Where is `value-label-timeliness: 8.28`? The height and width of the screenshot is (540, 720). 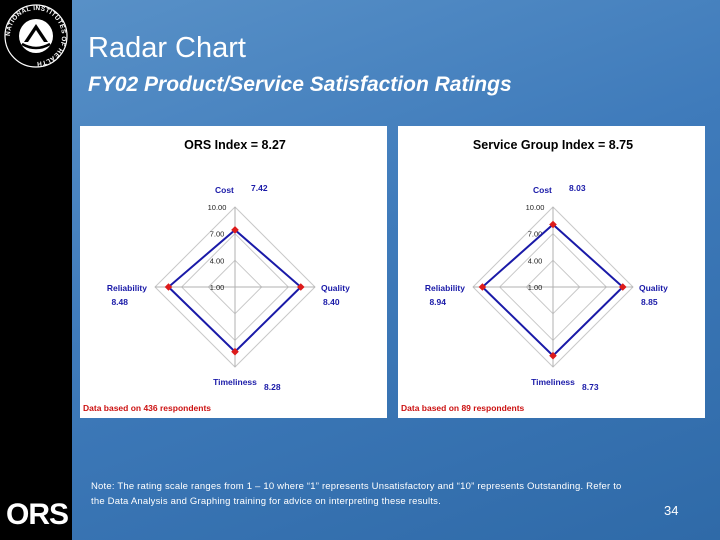 value-label-timeliness: 8.28 is located at coordinates (272, 387).